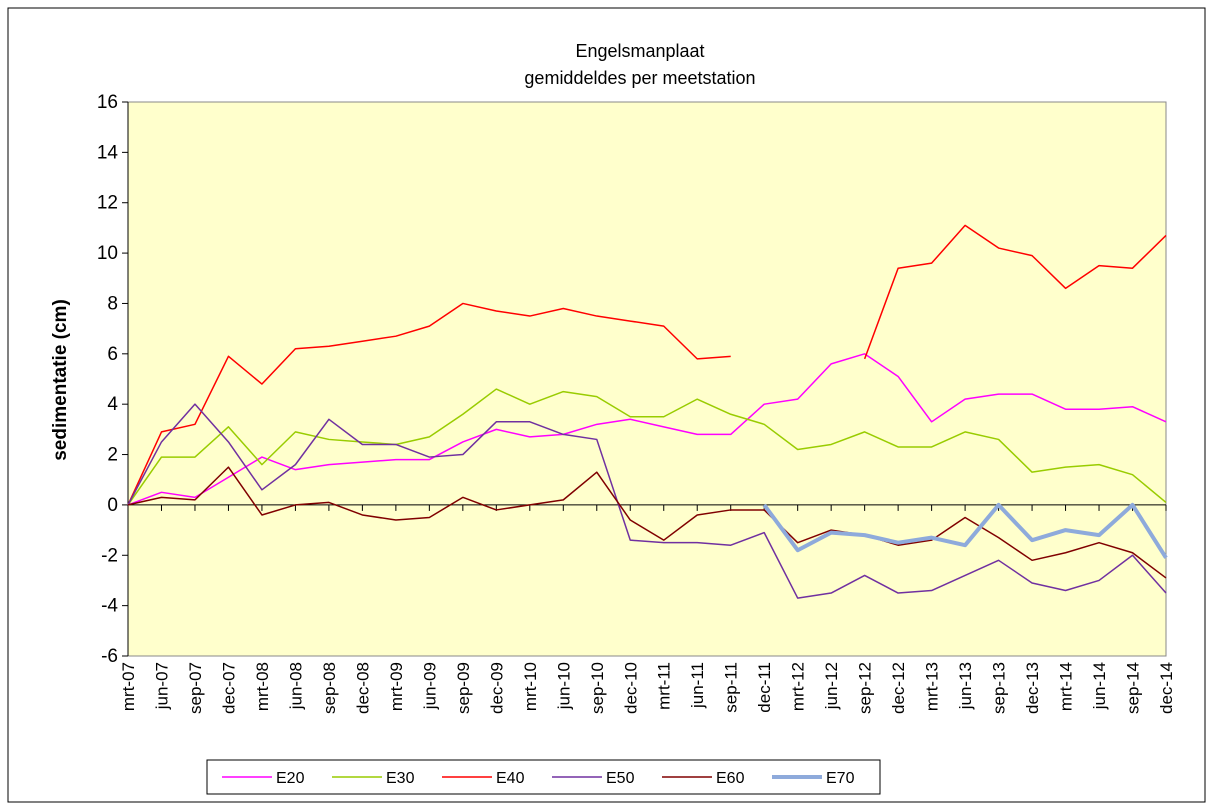 The width and height of the screenshot is (1213, 810). What do you see at coordinates (731, 687) in the screenshot?
I see `x-tick-label: sep-11` at bounding box center [731, 687].